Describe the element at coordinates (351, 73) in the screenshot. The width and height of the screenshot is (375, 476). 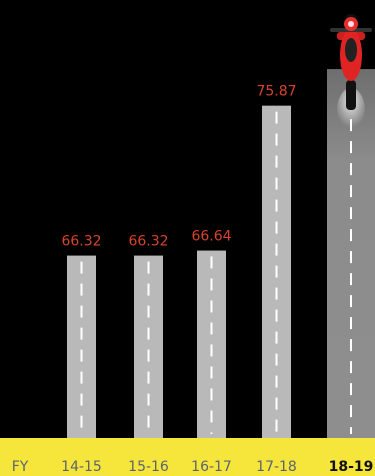
I see `motorcycle-icon` at that location.